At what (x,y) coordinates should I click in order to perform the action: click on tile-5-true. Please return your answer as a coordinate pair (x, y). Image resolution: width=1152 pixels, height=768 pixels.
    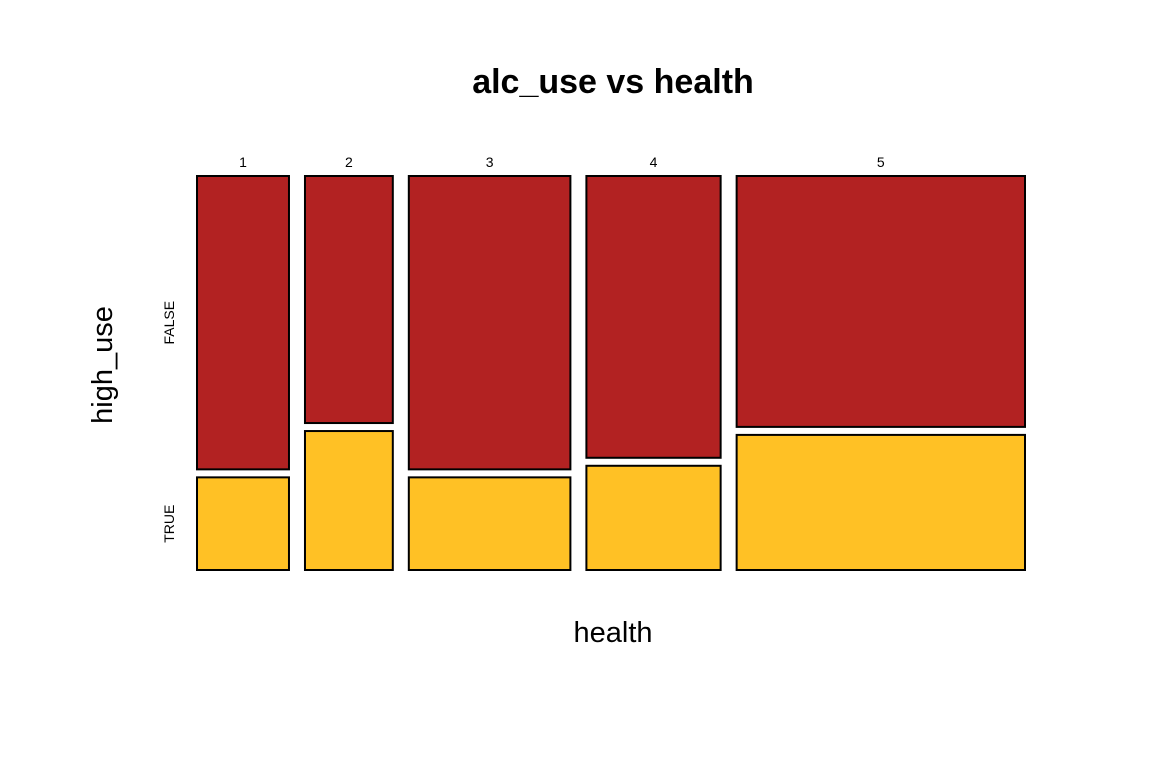
    Looking at the image, I should click on (880, 502).